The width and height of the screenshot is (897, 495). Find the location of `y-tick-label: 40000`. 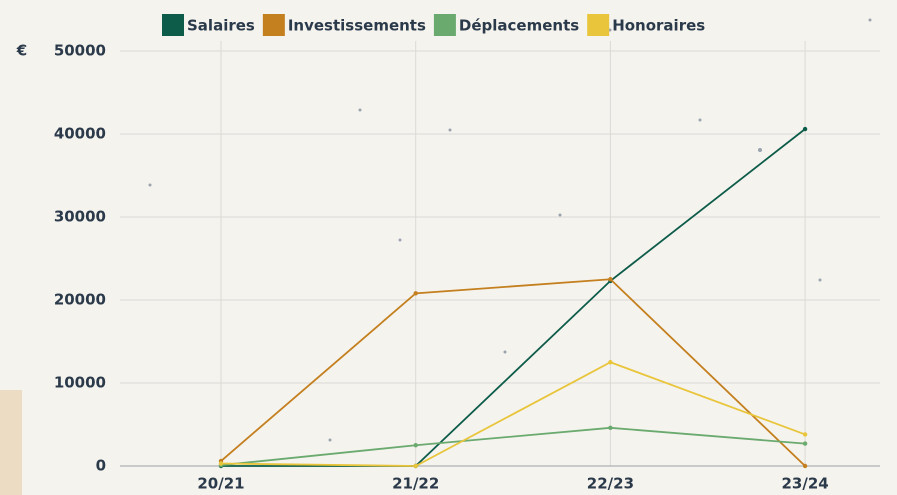

y-tick-label: 40000 is located at coordinates (80, 134).